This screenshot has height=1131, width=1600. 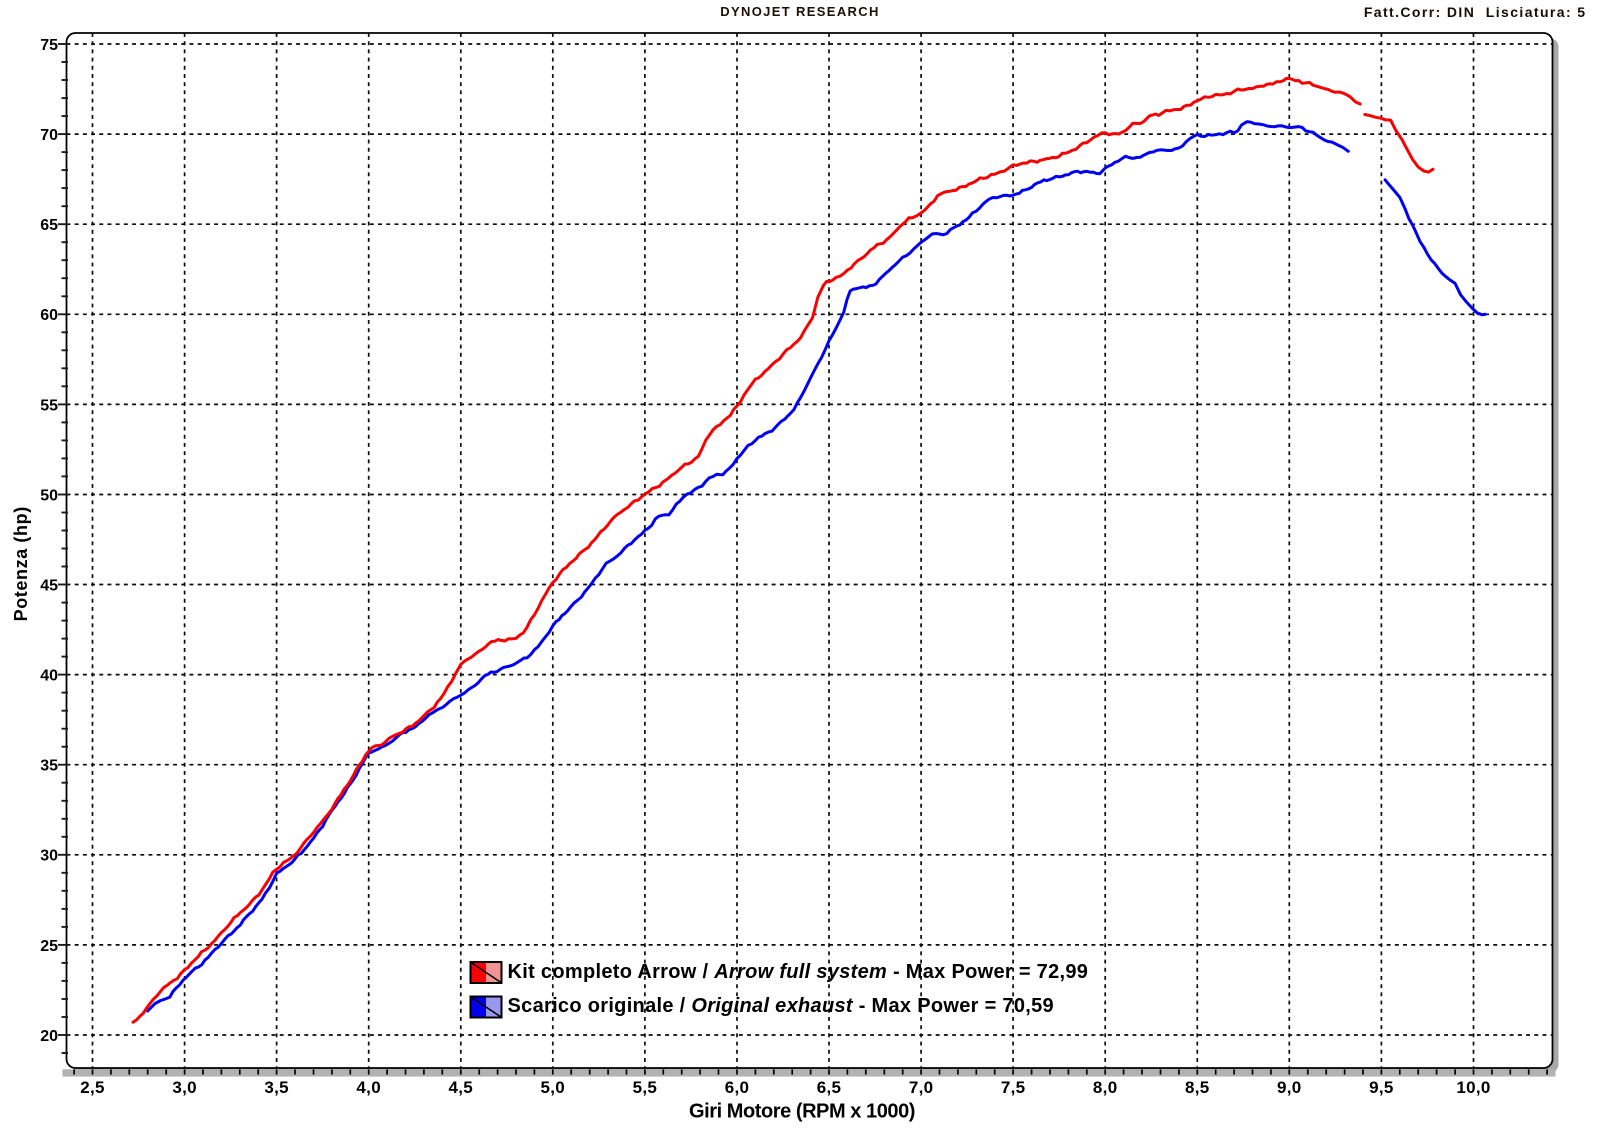 I want to click on svg-text: Fatt.Corr: DIN Lisciatura: 5, so click(x=1475, y=12).